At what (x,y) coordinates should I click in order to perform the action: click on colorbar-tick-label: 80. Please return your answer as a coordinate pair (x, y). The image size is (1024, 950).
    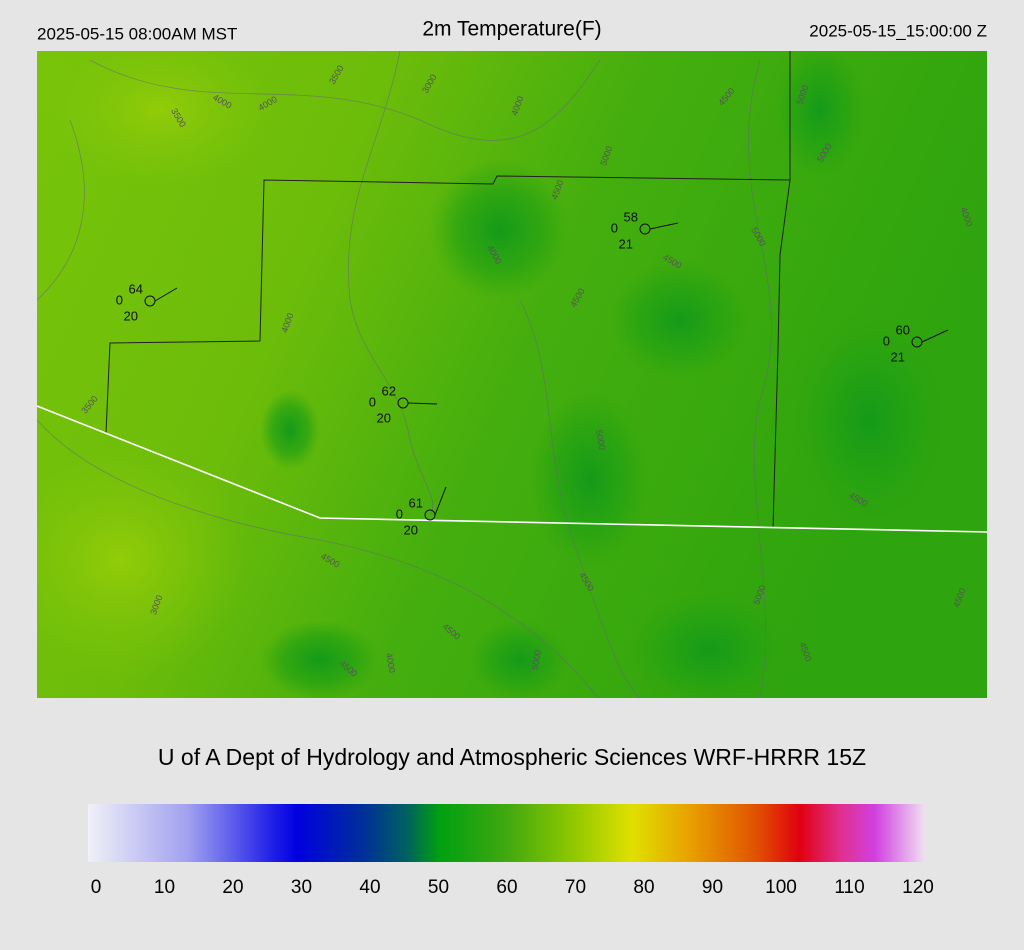
    Looking at the image, I should click on (643, 887).